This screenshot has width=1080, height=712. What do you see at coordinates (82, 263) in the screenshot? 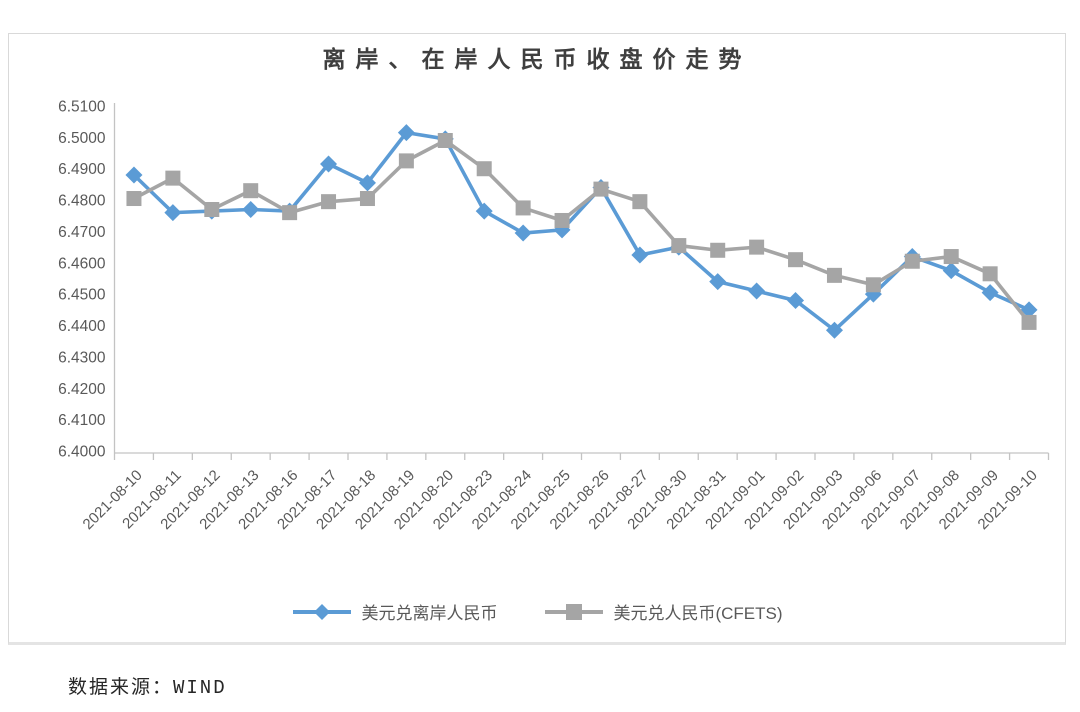
I see `svg-text: 6.4600` at bounding box center [82, 263].